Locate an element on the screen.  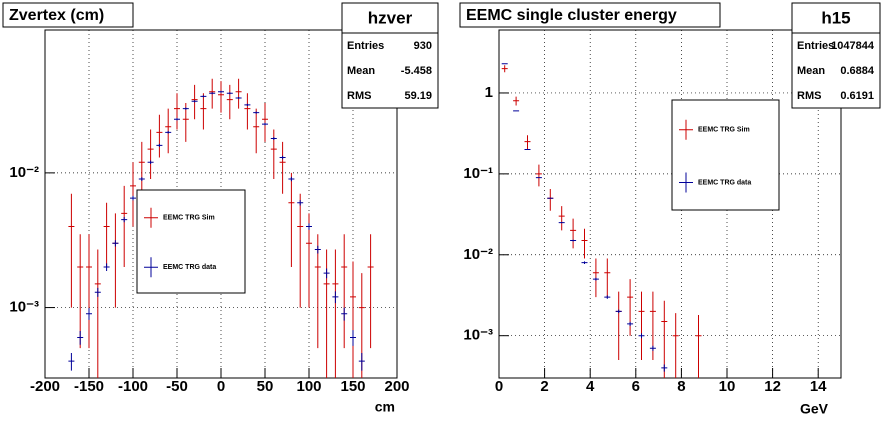
x-tick-label: 8 is located at coordinates (681, 386).